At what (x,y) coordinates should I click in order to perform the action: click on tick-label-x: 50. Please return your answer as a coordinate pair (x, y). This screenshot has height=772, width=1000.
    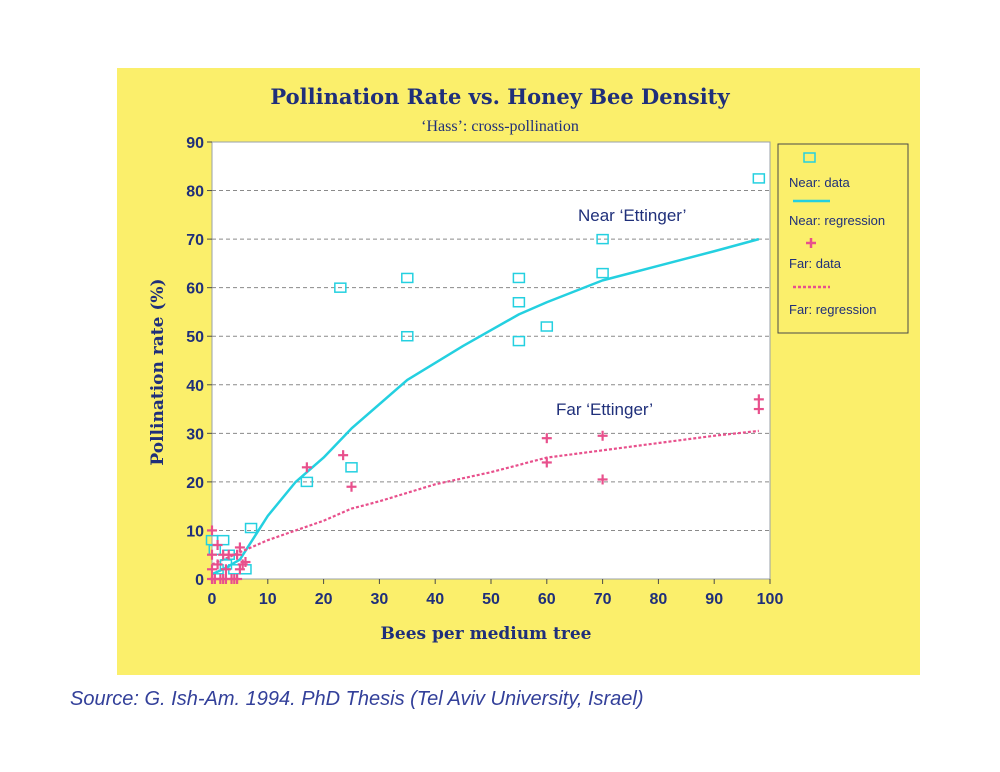
    Looking at the image, I should click on (491, 599).